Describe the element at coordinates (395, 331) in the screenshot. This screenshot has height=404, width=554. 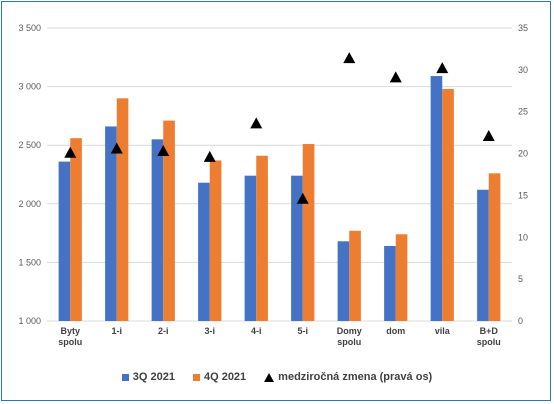
I see `x-tick-label: dom` at that location.